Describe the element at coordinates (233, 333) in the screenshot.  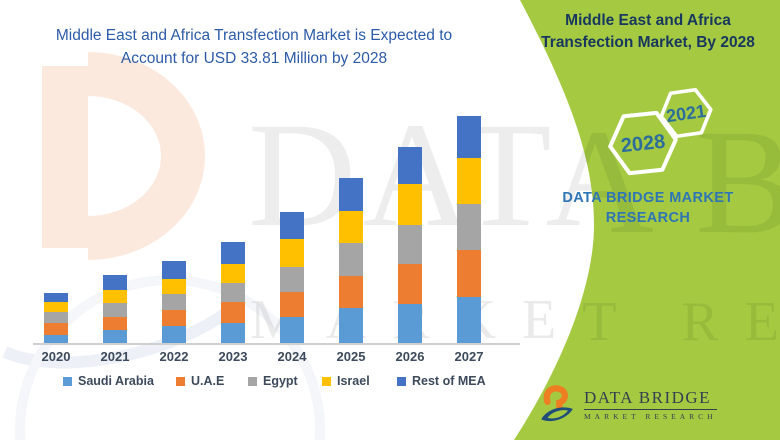
I see `bar-segment-saudi-arabia-2023` at that location.